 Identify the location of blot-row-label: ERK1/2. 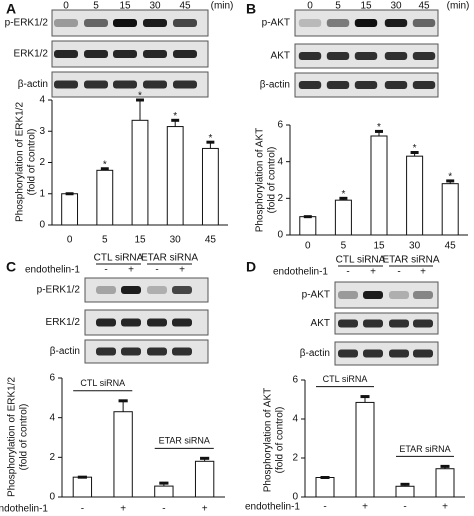
(31, 54).